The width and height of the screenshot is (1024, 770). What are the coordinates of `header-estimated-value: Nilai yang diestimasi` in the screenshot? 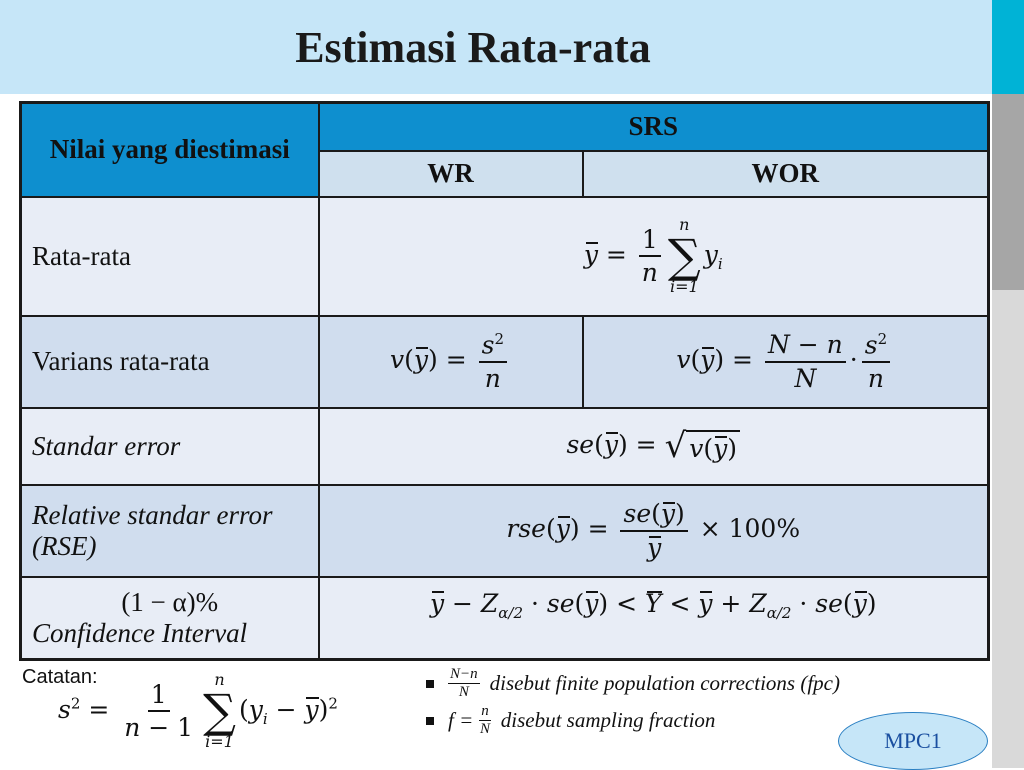 It's located at (169, 149).